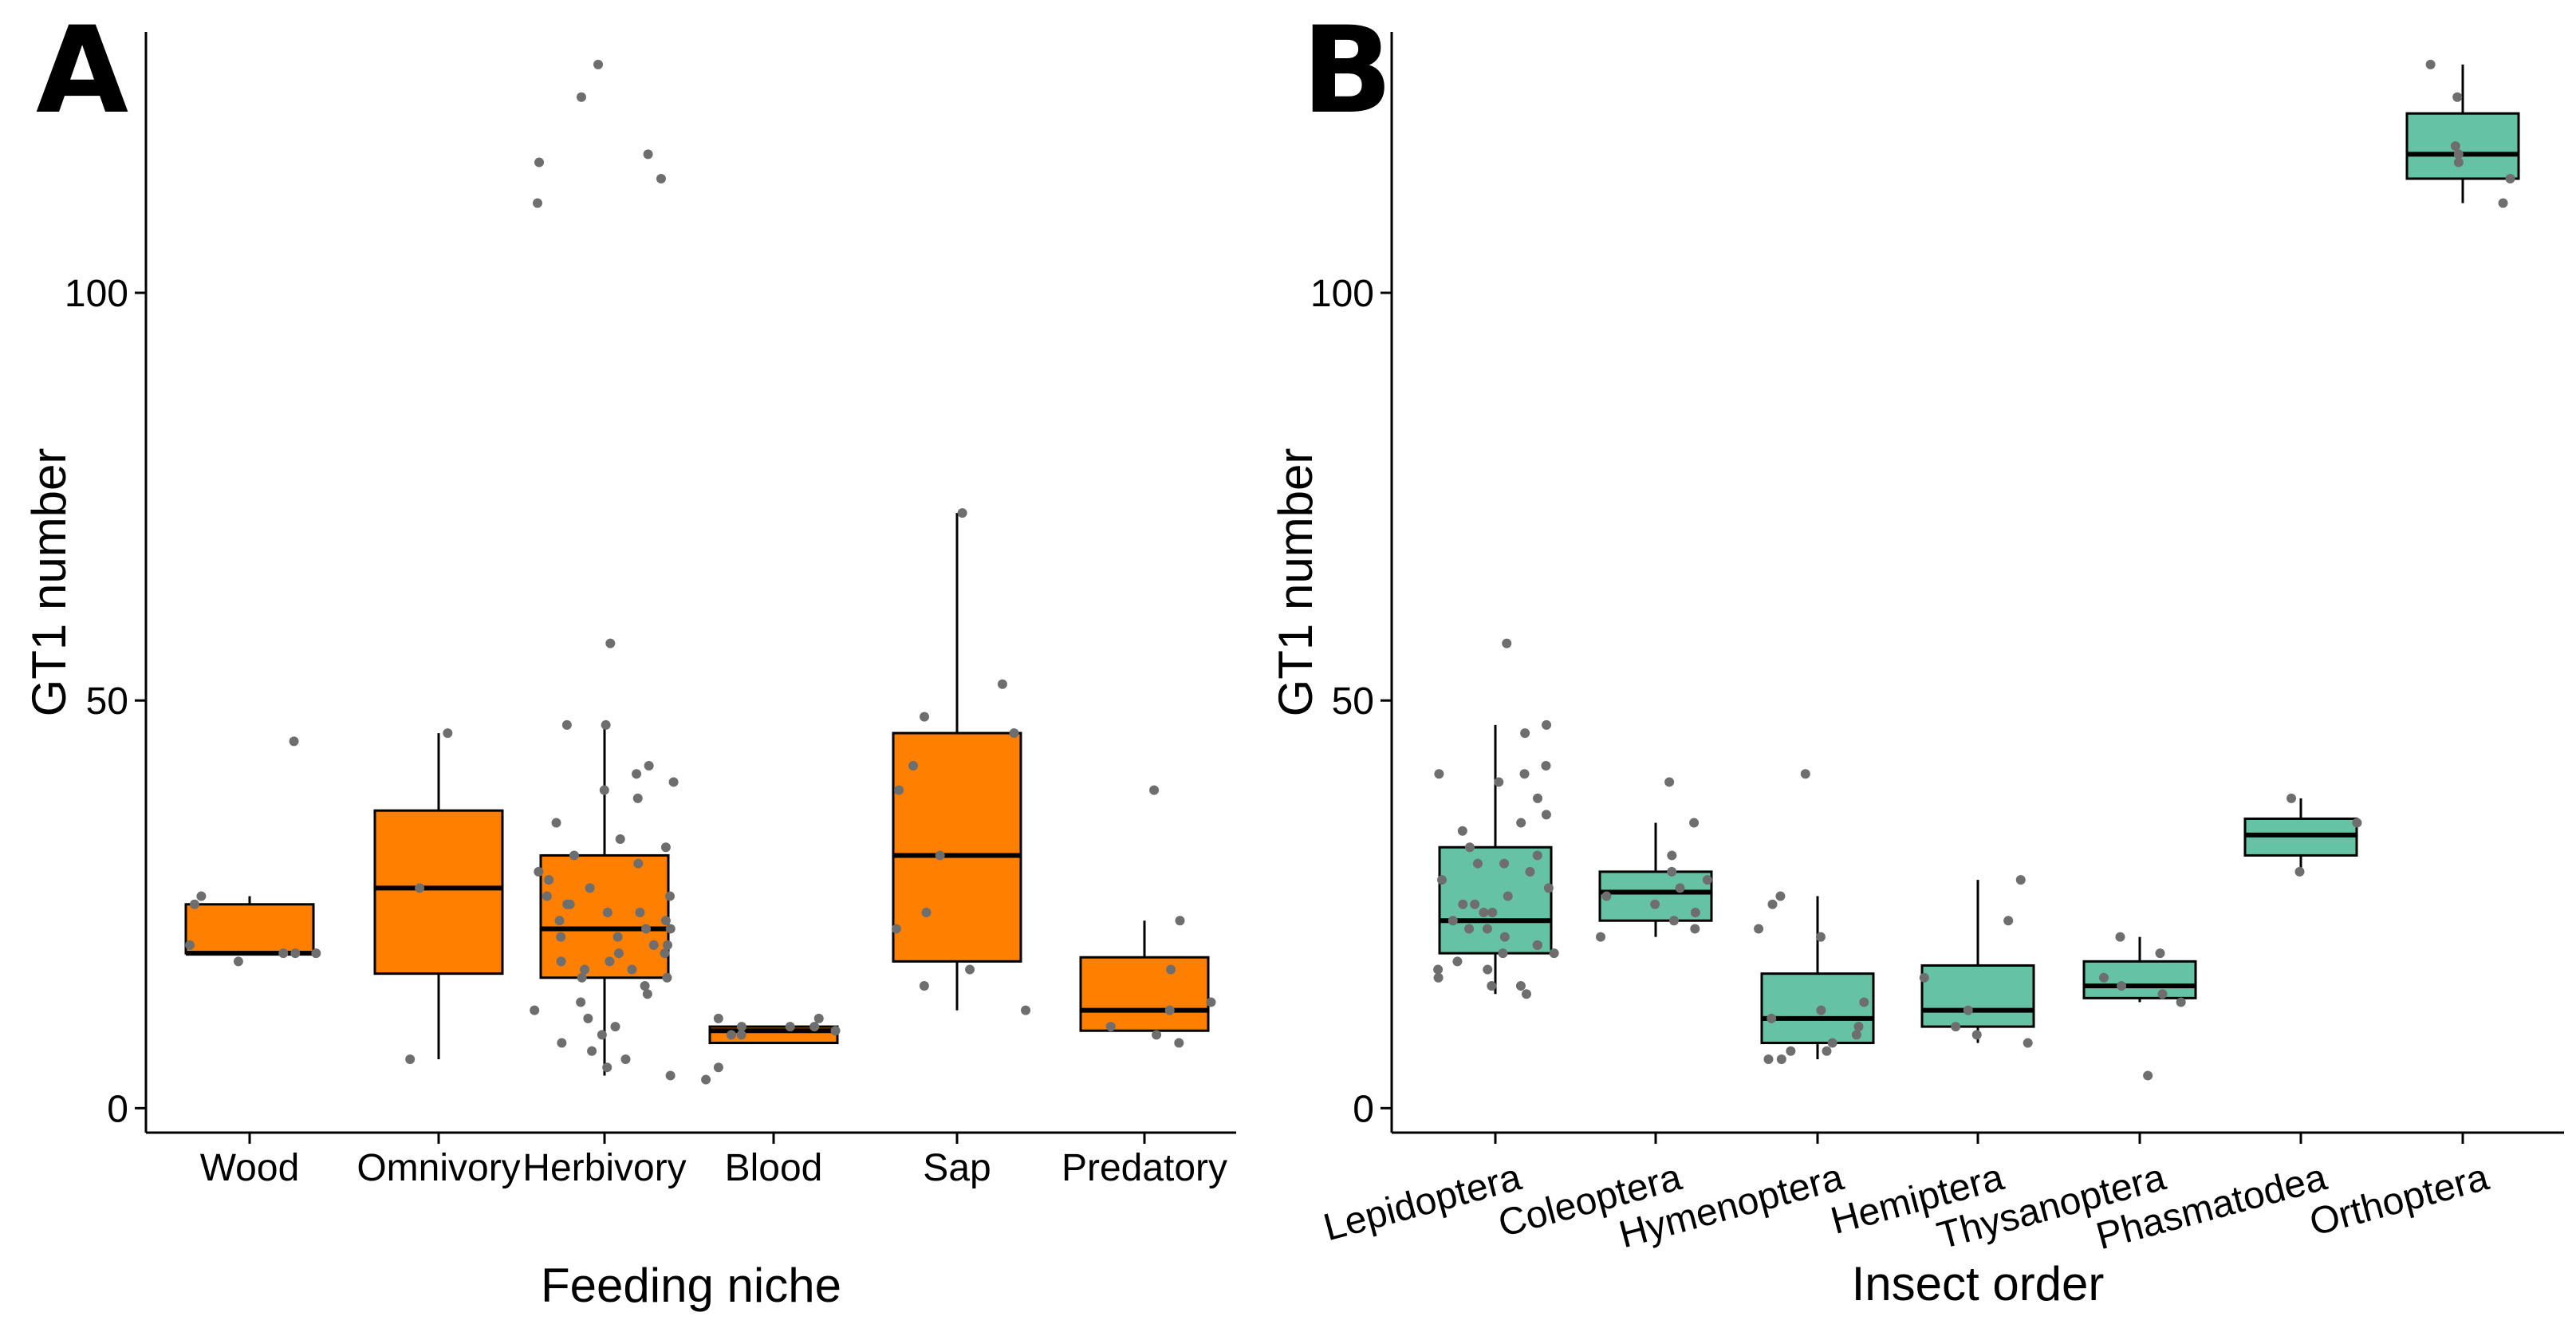  What do you see at coordinates (82, 71) in the screenshot?
I see `panel-label: A` at bounding box center [82, 71].